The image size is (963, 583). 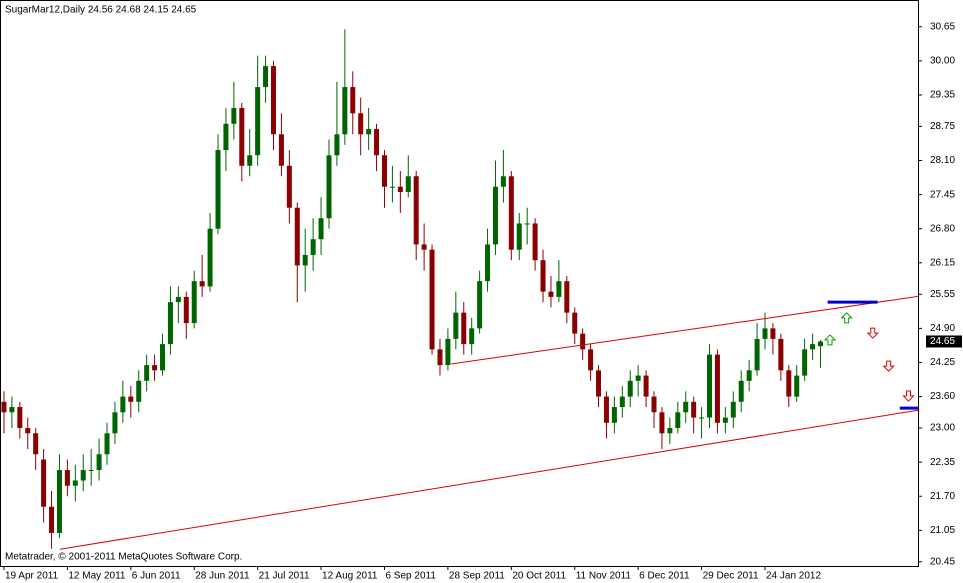 What do you see at coordinates (664, 576) in the screenshot?
I see `x-tick-label: 6 Dec 2011` at bounding box center [664, 576].